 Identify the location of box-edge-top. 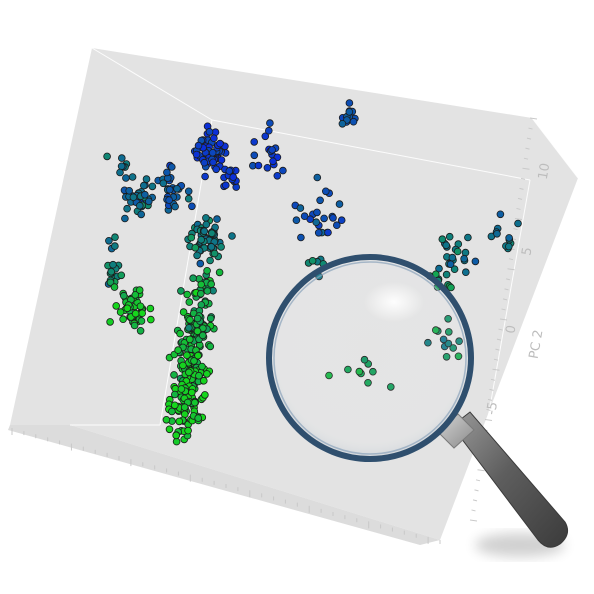
(152, 84).